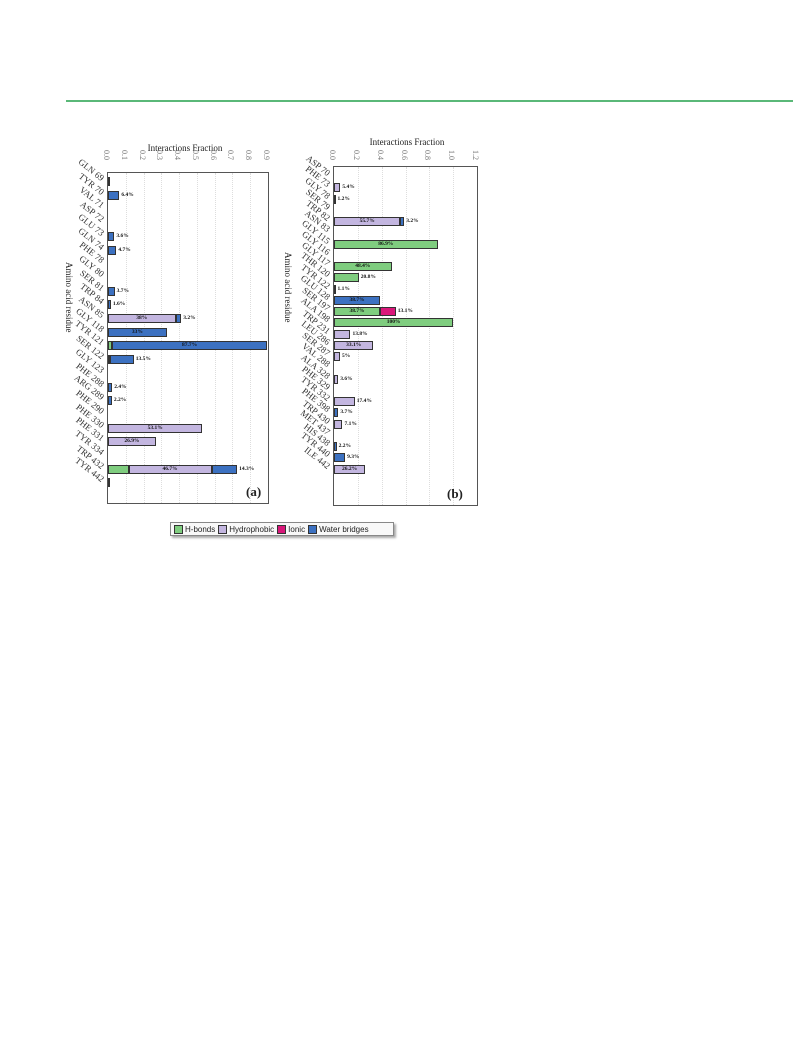 The width and height of the screenshot is (793, 1053). I want to click on data-label-hydrophobic-ile-442: 26.2%, so click(350, 468).